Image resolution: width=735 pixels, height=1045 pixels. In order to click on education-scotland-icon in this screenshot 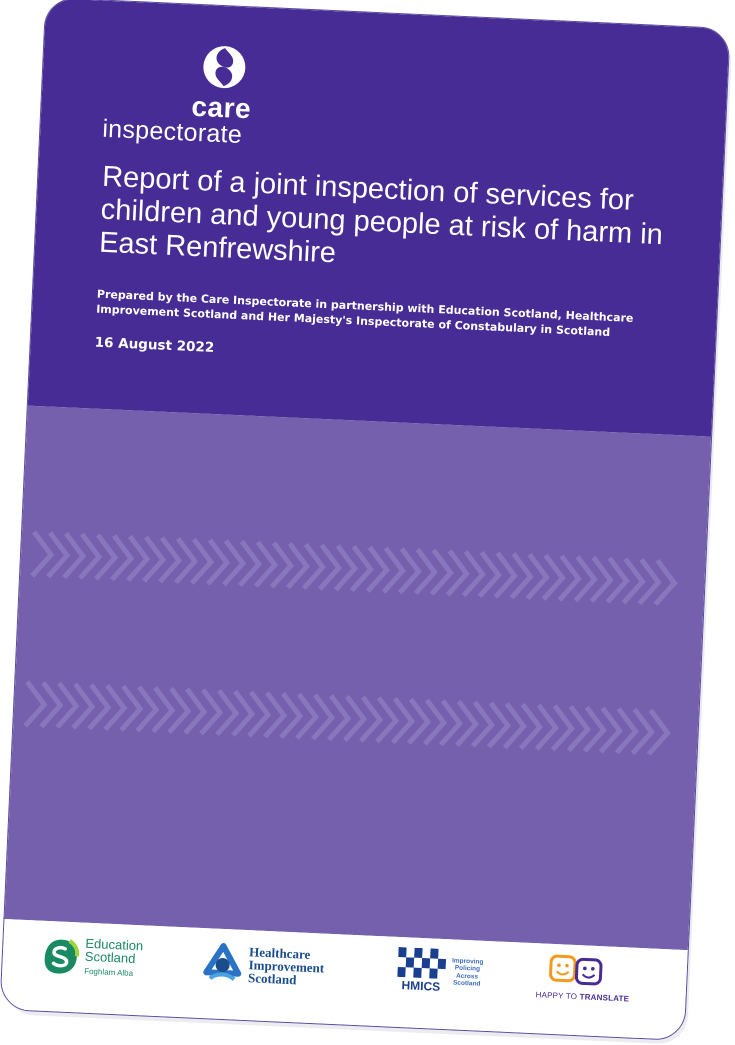, I will do `click(62, 956)`.